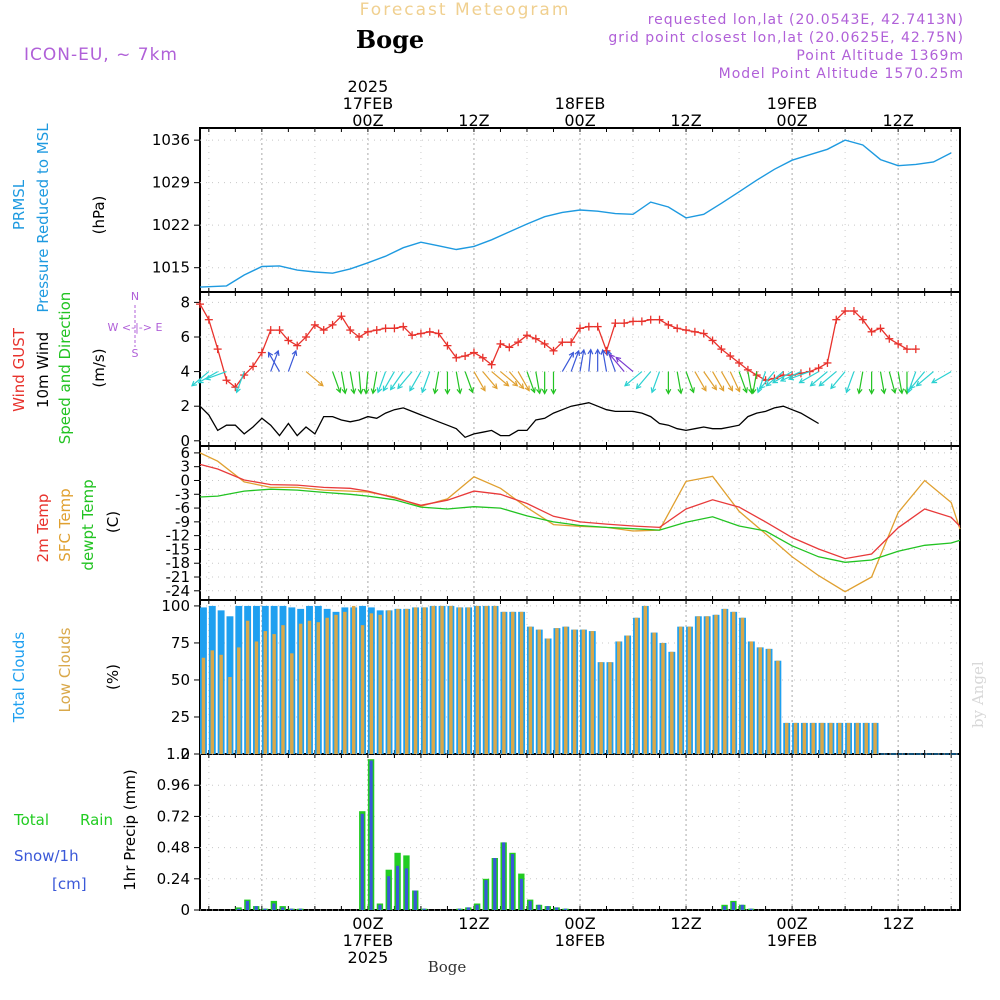 Image resolution: width=1000 pixels, height=1000 pixels. What do you see at coordinates (185, 337) in the screenshot?
I see `y-tick-label: 6` at bounding box center [185, 337].